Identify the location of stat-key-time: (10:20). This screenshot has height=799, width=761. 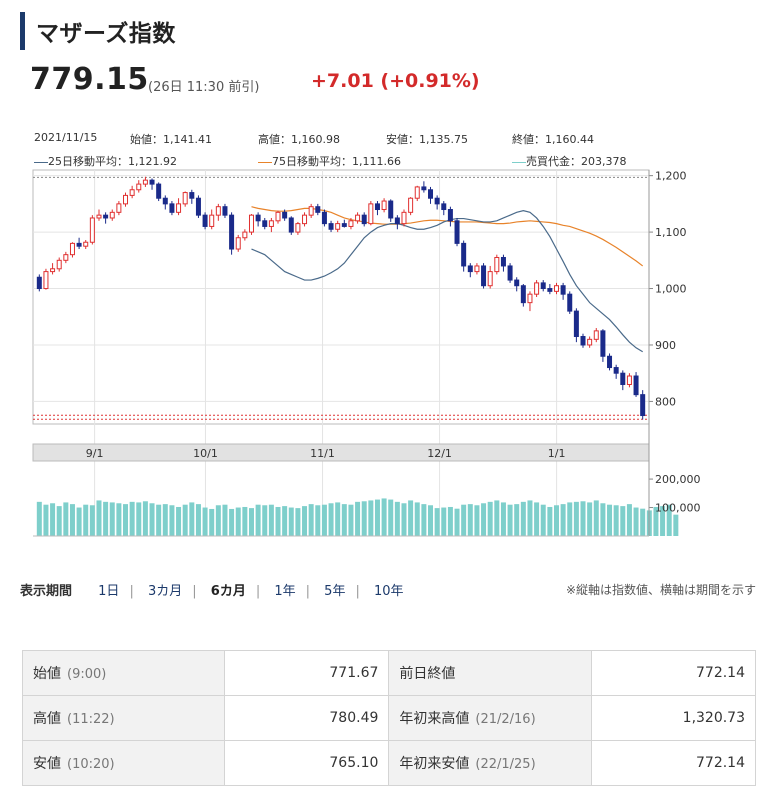
(91, 764).